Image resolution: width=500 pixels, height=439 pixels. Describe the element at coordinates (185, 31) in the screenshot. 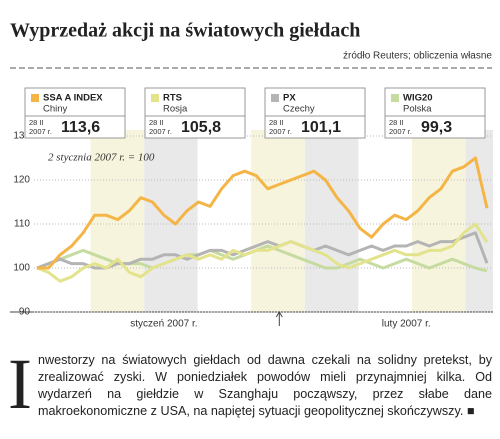

I see `chart-title: Wyprzedaż akcji na światowych giełdach` at that location.